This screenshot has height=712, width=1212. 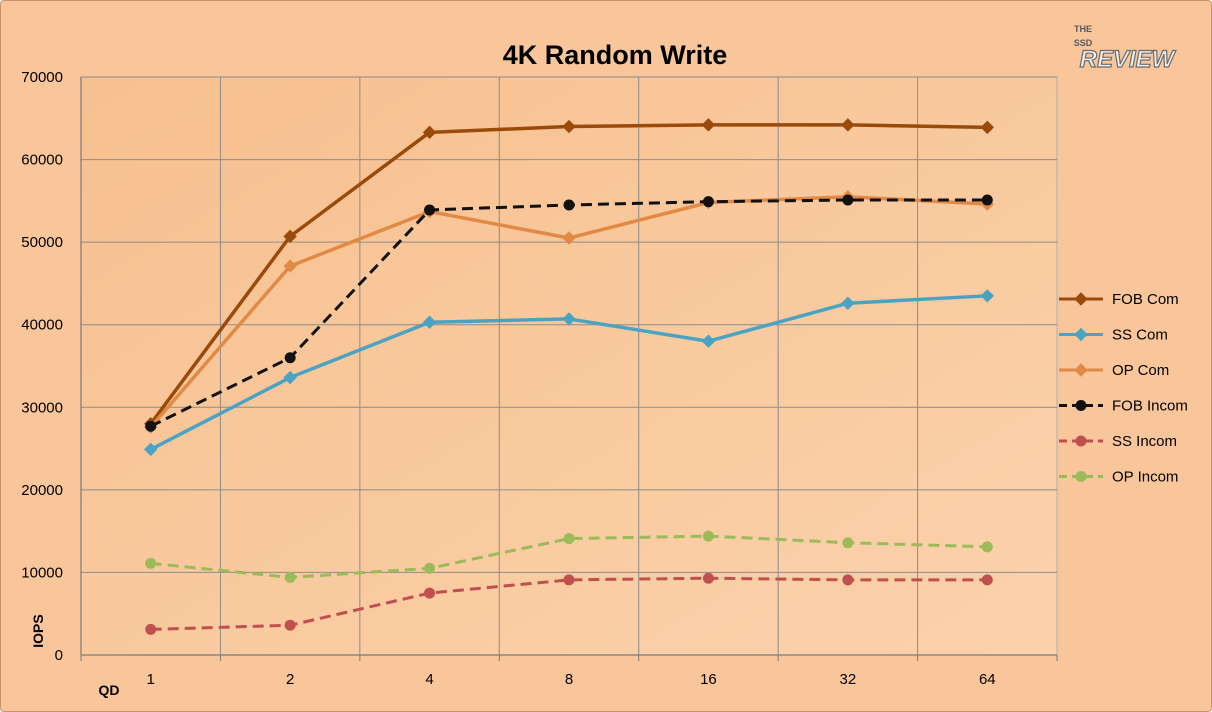 I want to click on legend-entry-op-incom: OP Incom, so click(x=1118, y=477).